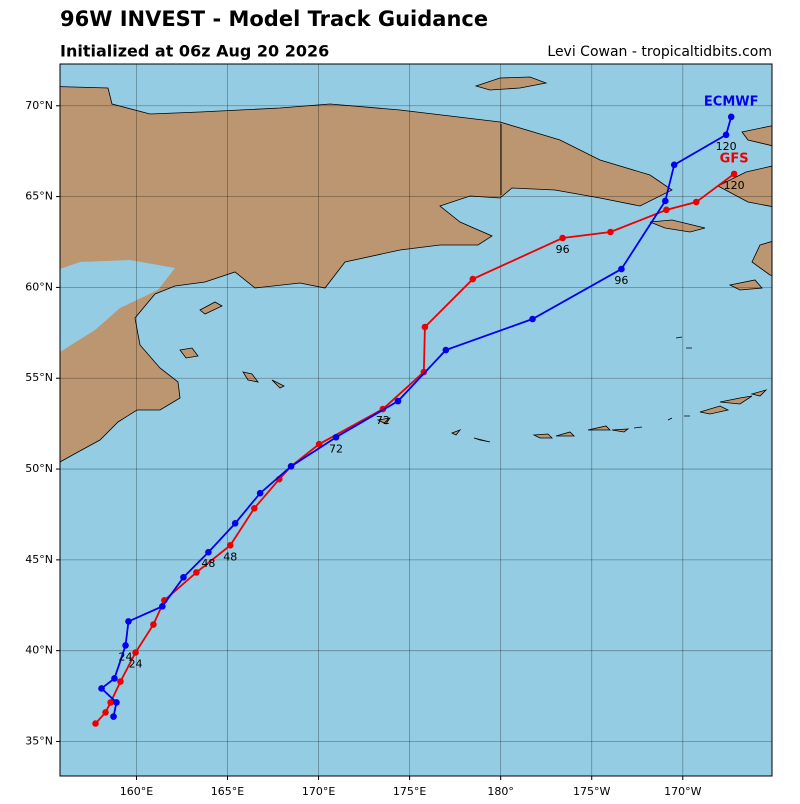 The width and height of the screenshot is (800, 804). Describe the element at coordinates (39, 559) in the screenshot. I see `y-tick-label: 45°N` at that location.